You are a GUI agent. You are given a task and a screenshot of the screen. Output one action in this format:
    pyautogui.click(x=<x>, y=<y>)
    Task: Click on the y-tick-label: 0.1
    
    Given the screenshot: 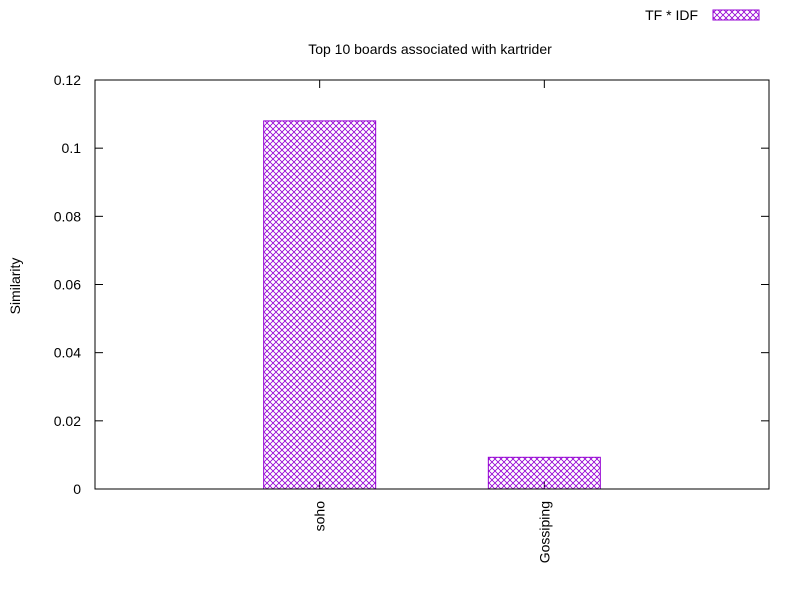 What is the action you would take?
    pyautogui.click(x=72, y=148)
    